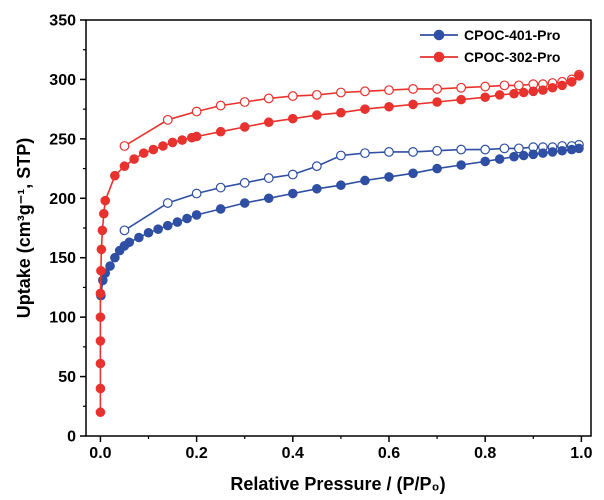 The image size is (604, 500). What do you see at coordinates (581, 453) in the screenshot?
I see `x-tick-label: 1.0` at bounding box center [581, 453].